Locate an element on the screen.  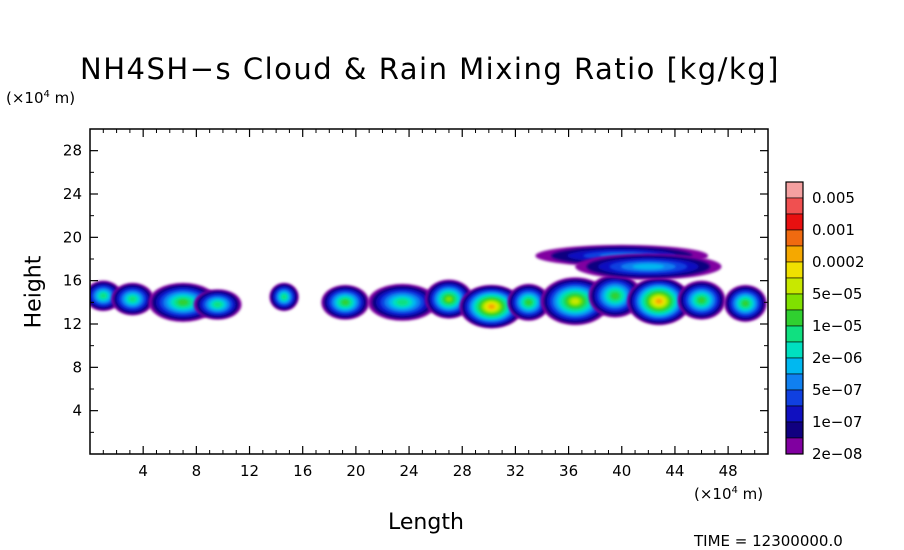
colorbar-frame is located at coordinates (794, 318).